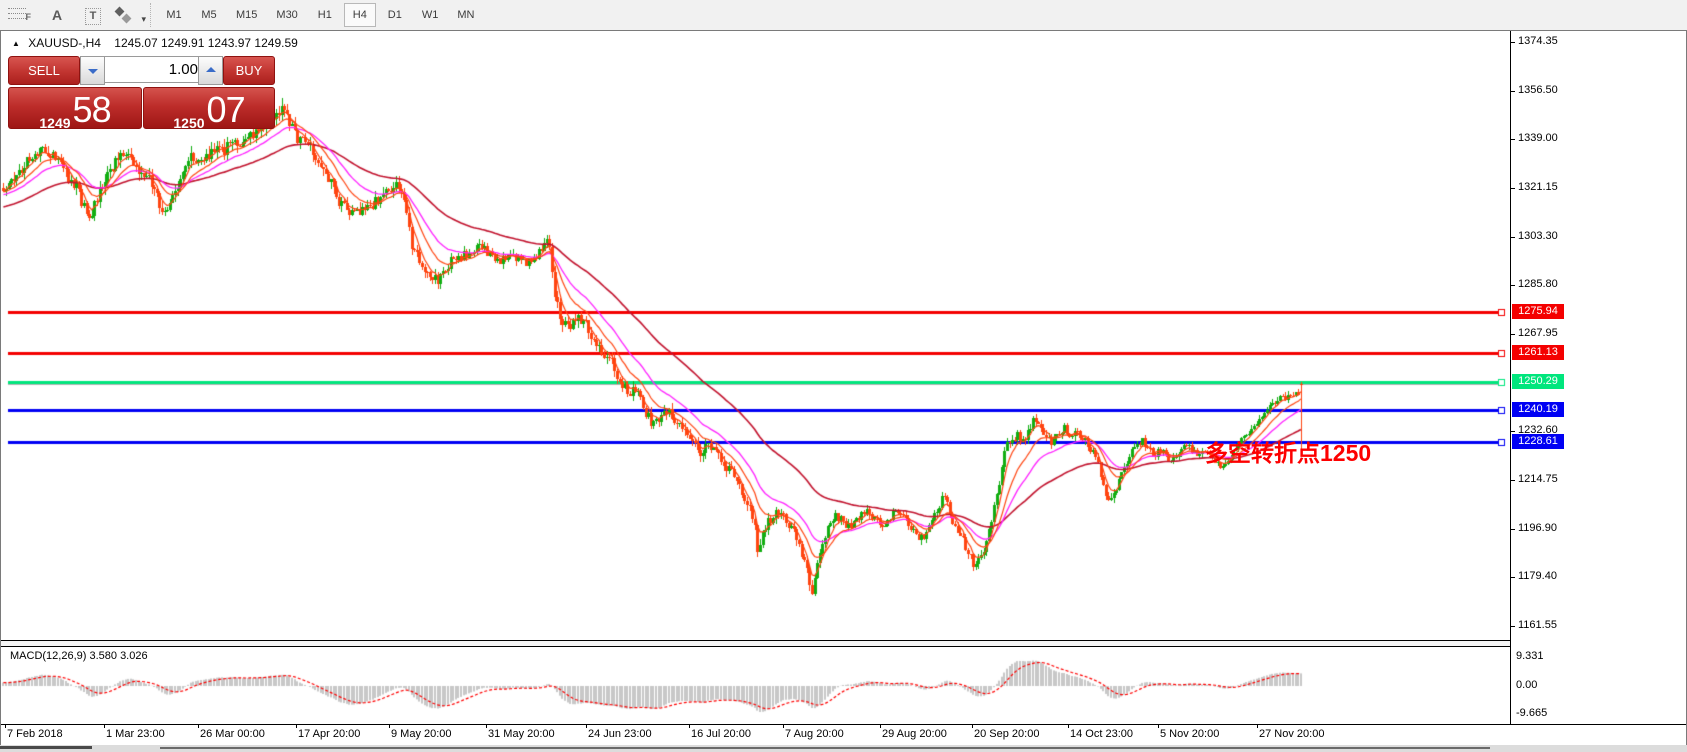  What do you see at coordinates (249, 70) in the screenshot?
I see `buy-button: BUY` at bounding box center [249, 70].